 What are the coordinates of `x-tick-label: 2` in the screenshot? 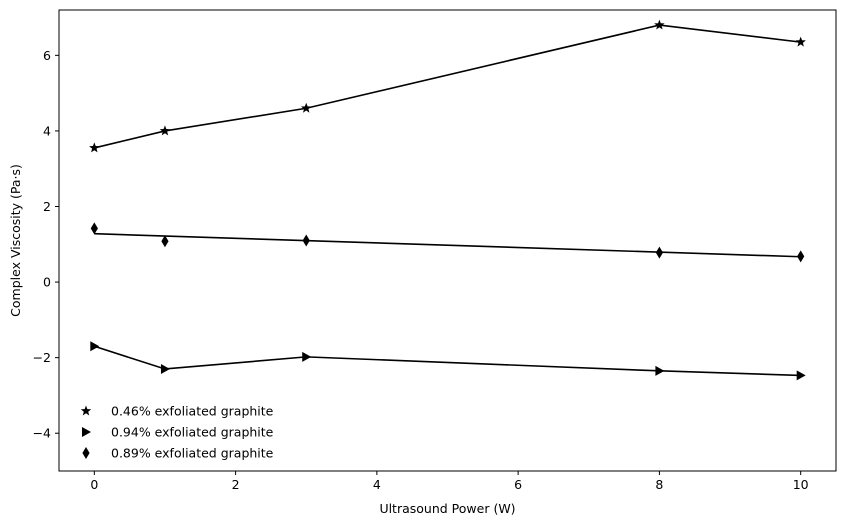 It's located at (236, 484).